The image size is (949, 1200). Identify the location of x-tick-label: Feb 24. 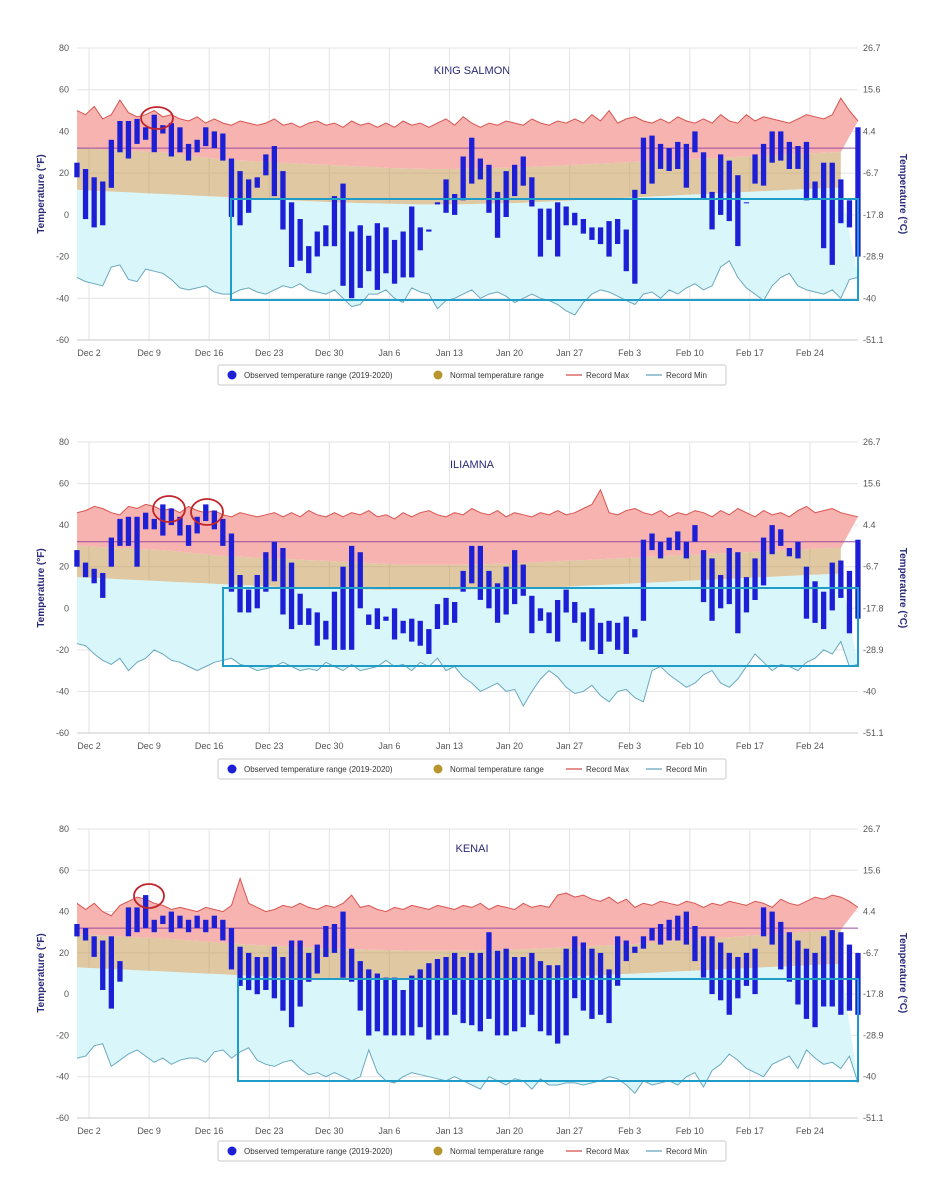
(810, 353).